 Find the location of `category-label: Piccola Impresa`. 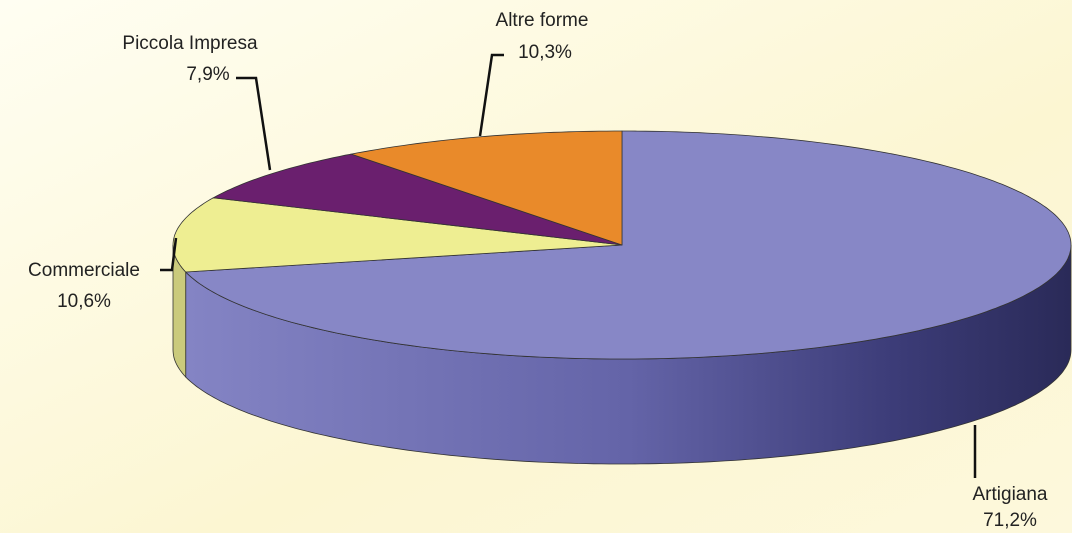

category-label: Piccola Impresa is located at coordinates (190, 43).